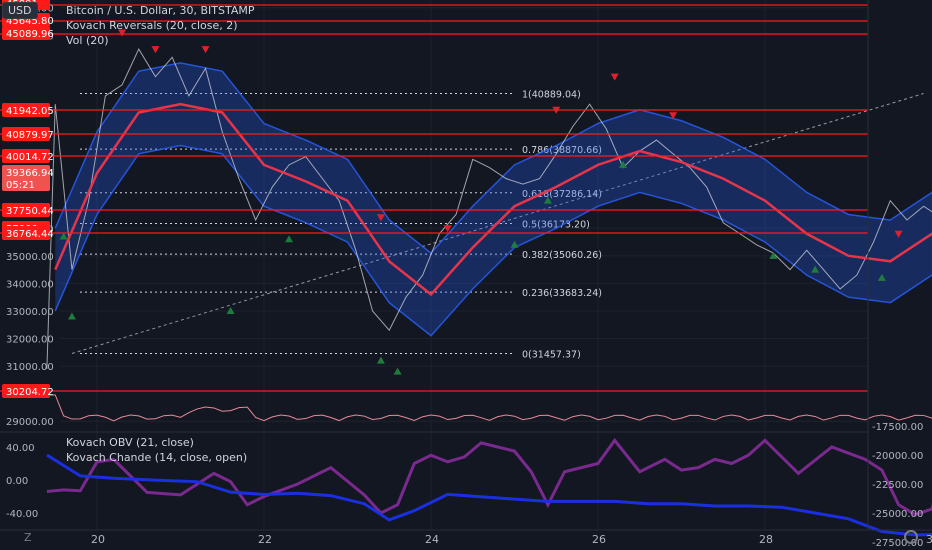  Describe the element at coordinates (160, 10) in the screenshot. I see `symbol-title: Bitcoin / U.S. Dollar, 30, BITSTAMP` at that location.